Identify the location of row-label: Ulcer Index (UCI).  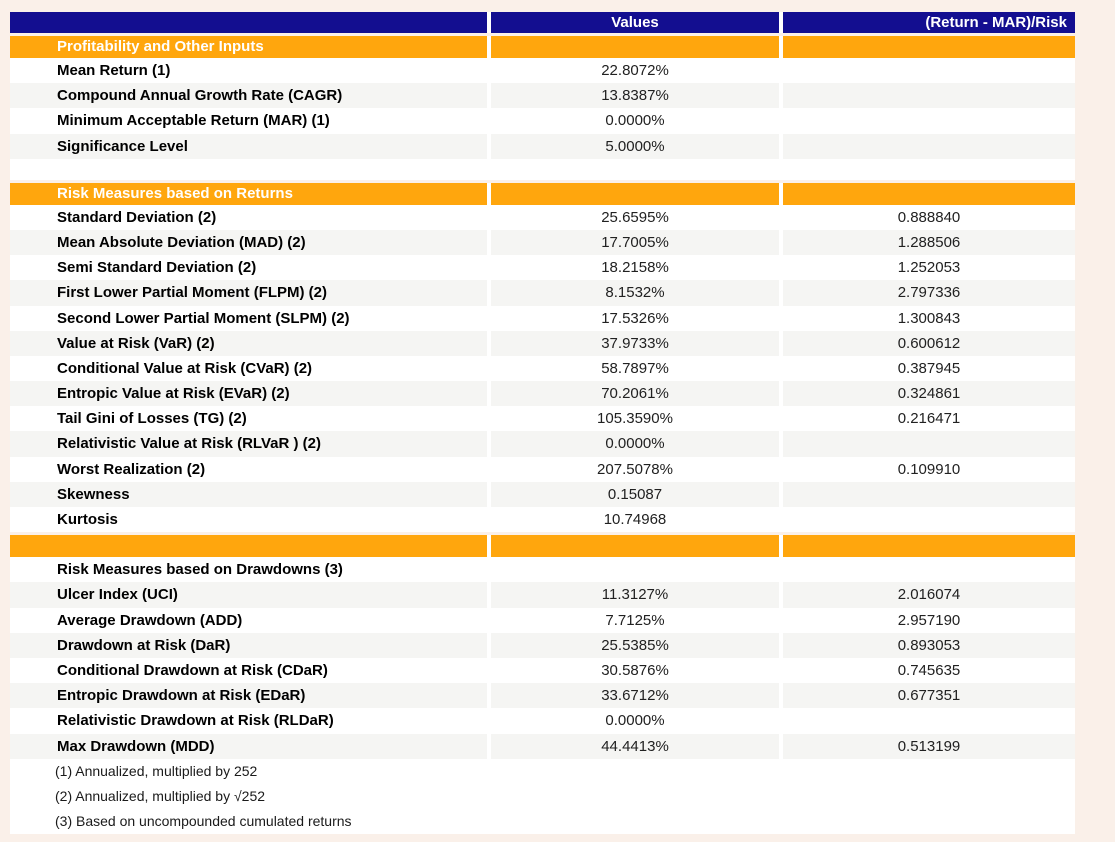
(248, 595).